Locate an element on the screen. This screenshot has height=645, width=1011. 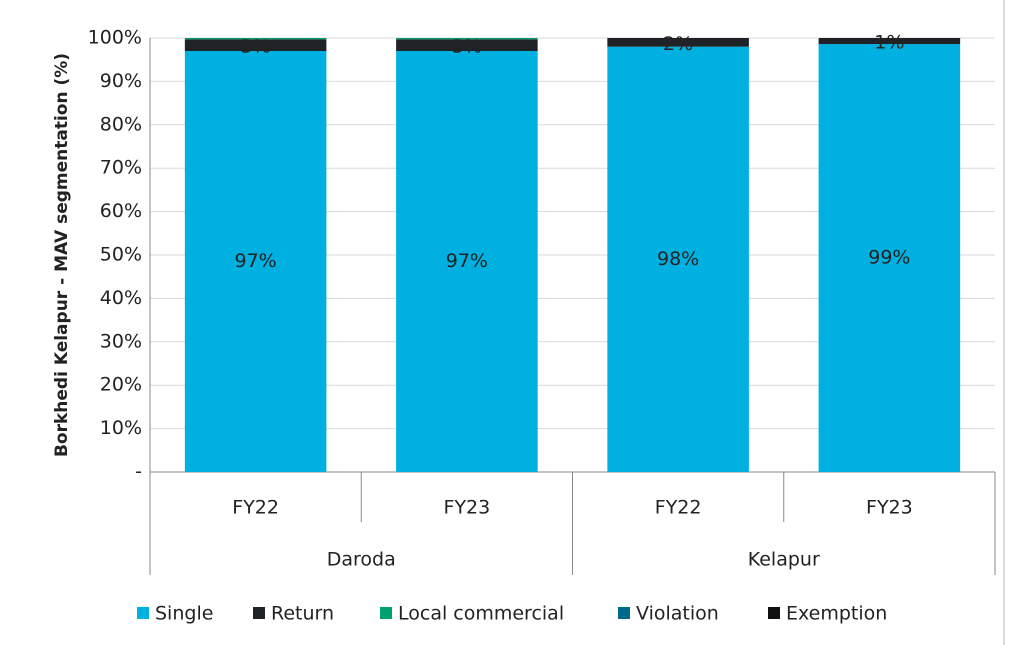
legend-label: Single is located at coordinates (184, 614).